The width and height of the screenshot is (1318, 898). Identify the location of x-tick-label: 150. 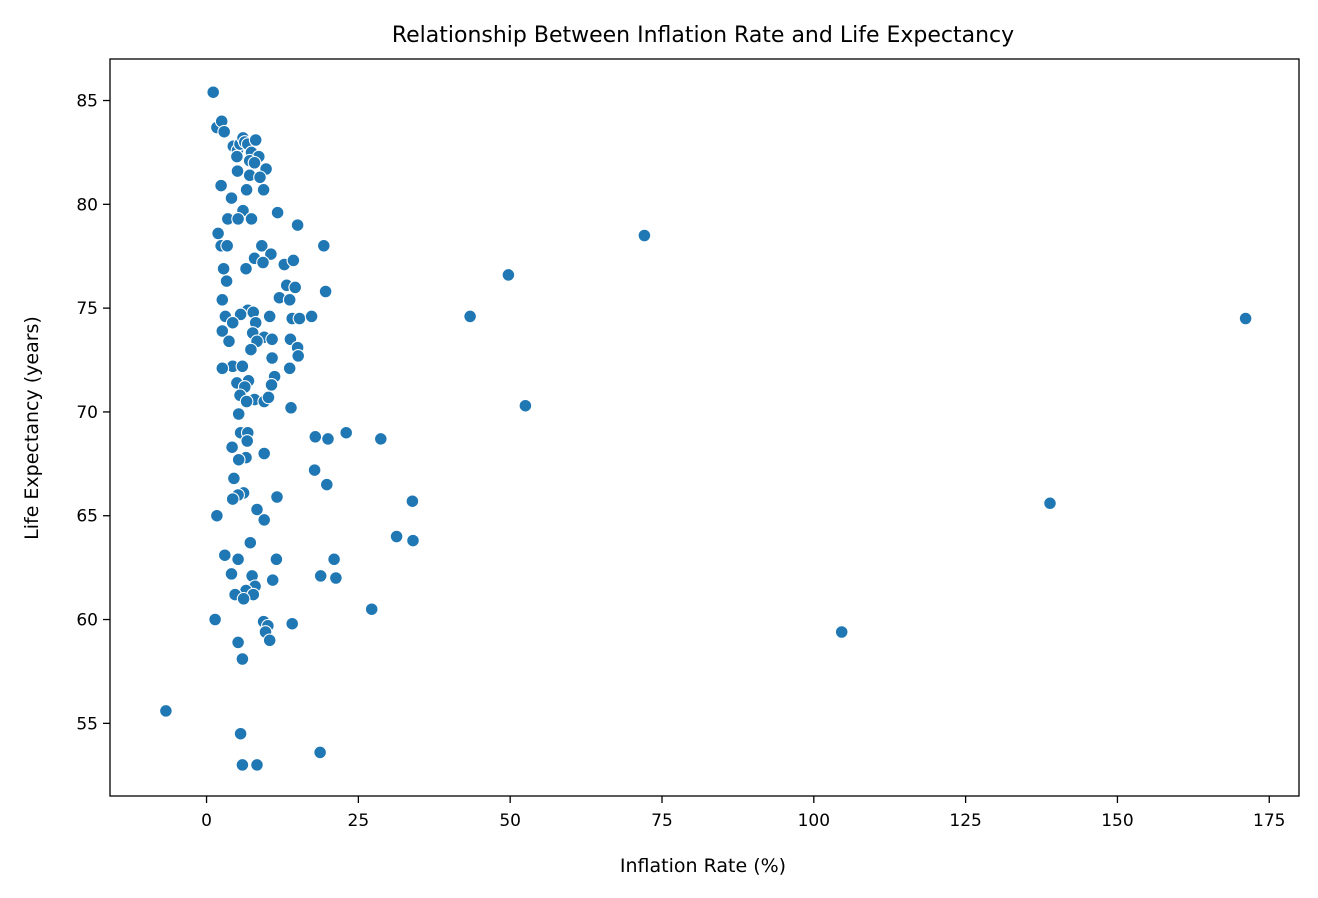
(1117, 821).